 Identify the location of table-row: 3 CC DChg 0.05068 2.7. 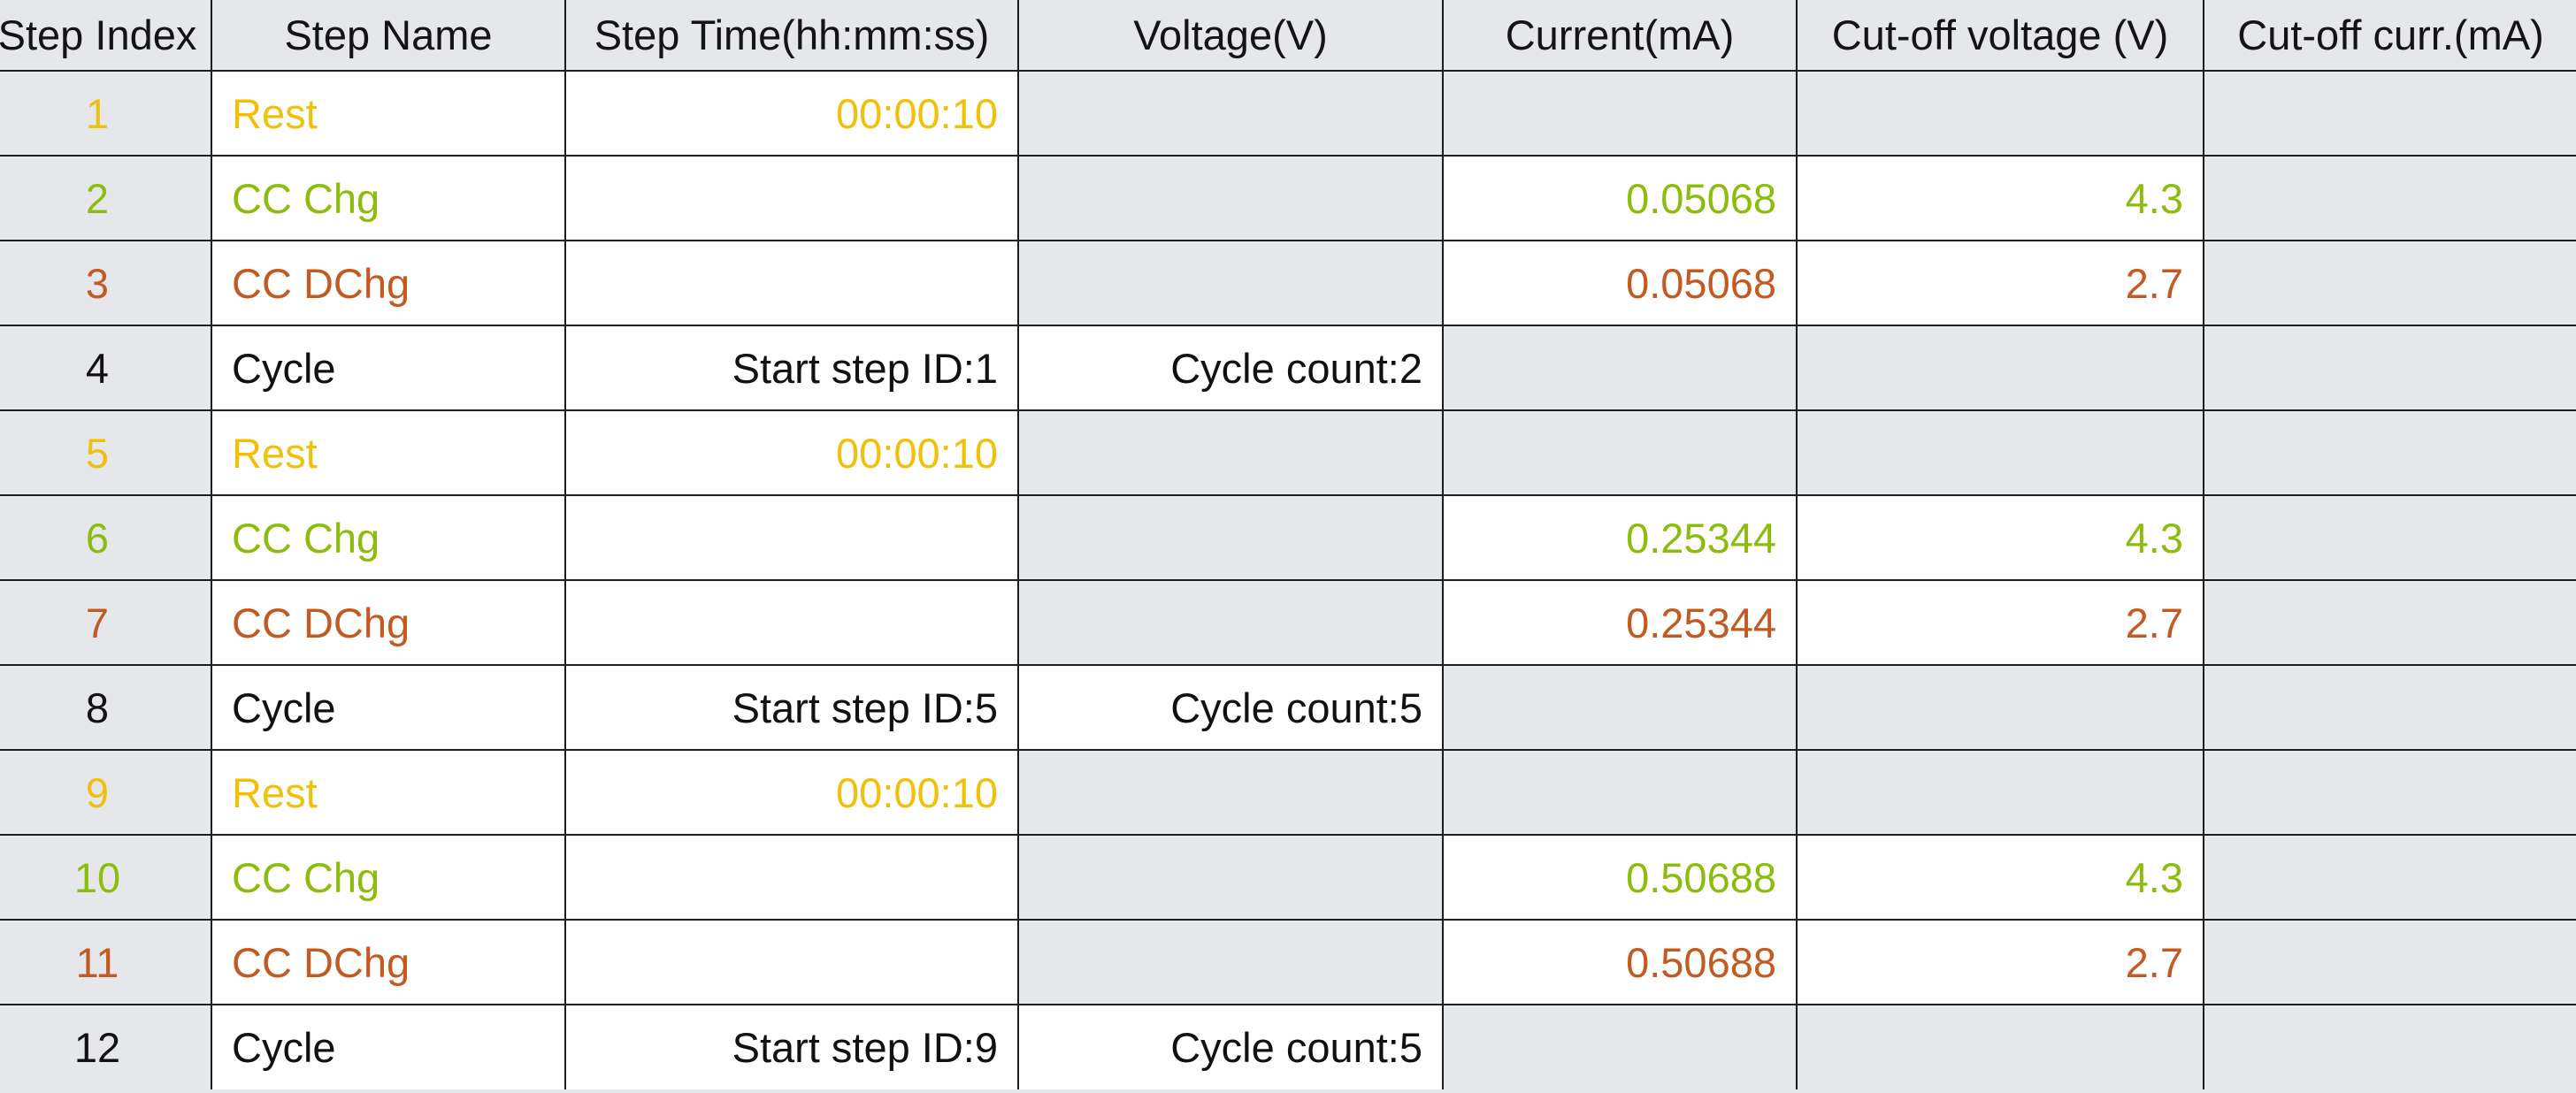
(1288, 283).